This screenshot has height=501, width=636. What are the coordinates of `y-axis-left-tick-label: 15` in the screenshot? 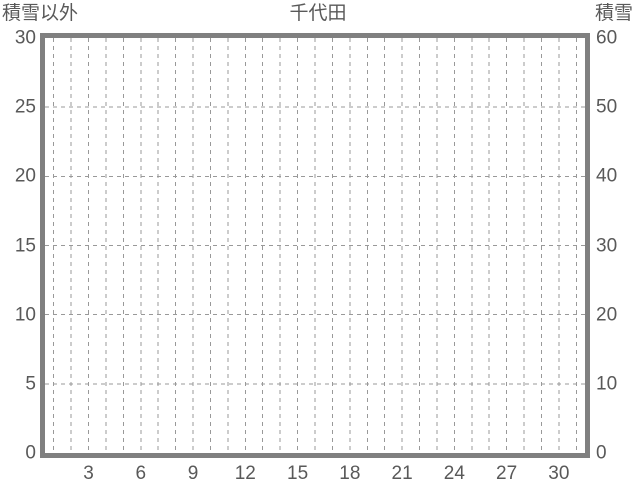 It's located at (25, 245).